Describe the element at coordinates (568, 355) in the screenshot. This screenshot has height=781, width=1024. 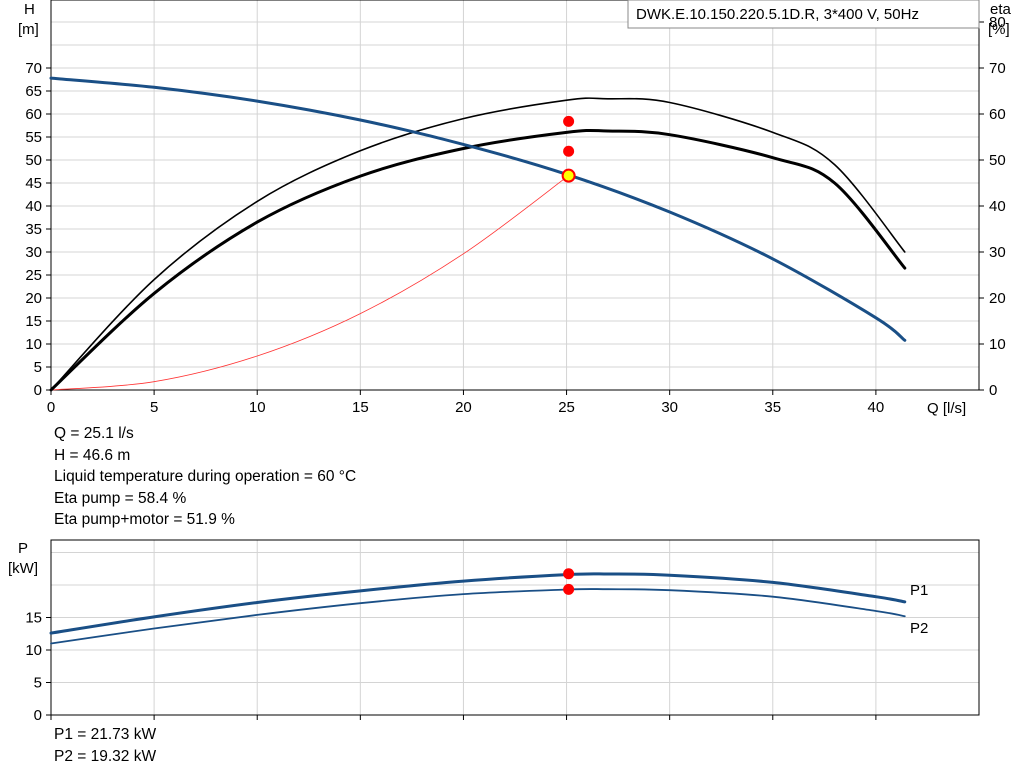
I see `duty-points` at that location.